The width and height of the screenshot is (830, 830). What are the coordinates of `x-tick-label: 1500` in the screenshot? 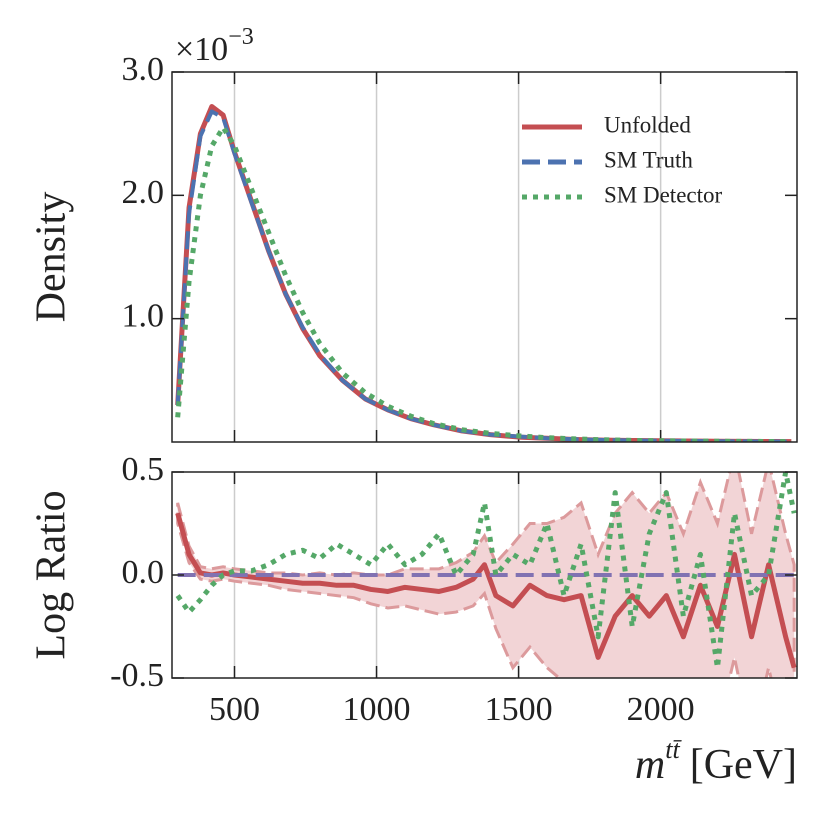 It's located at (519, 709).